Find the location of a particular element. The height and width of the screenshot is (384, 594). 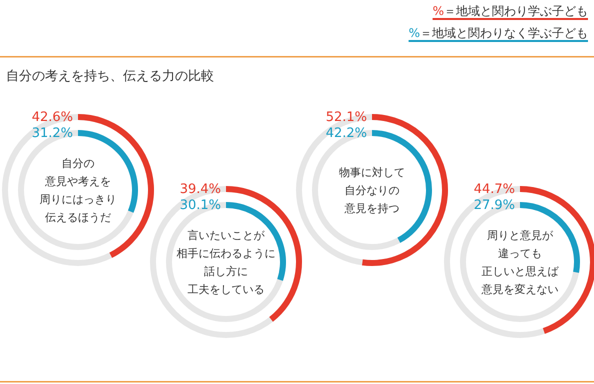

slice-label: %＝地域と関わりなく学ぶ子ども is located at coordinates (498, 33).